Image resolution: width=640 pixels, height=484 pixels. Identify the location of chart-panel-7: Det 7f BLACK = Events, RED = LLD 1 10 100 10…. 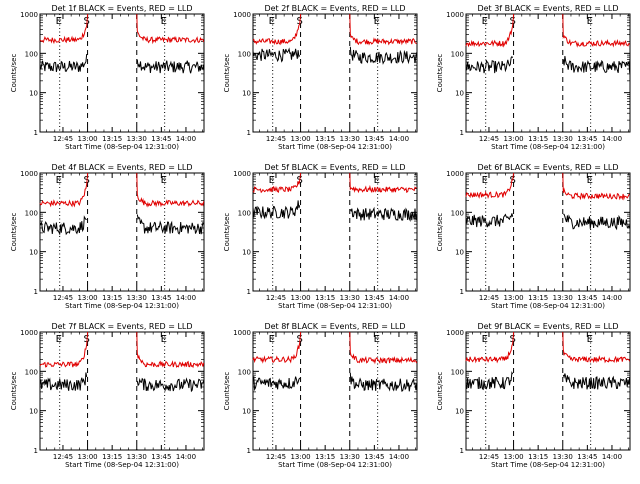
(107, 395).